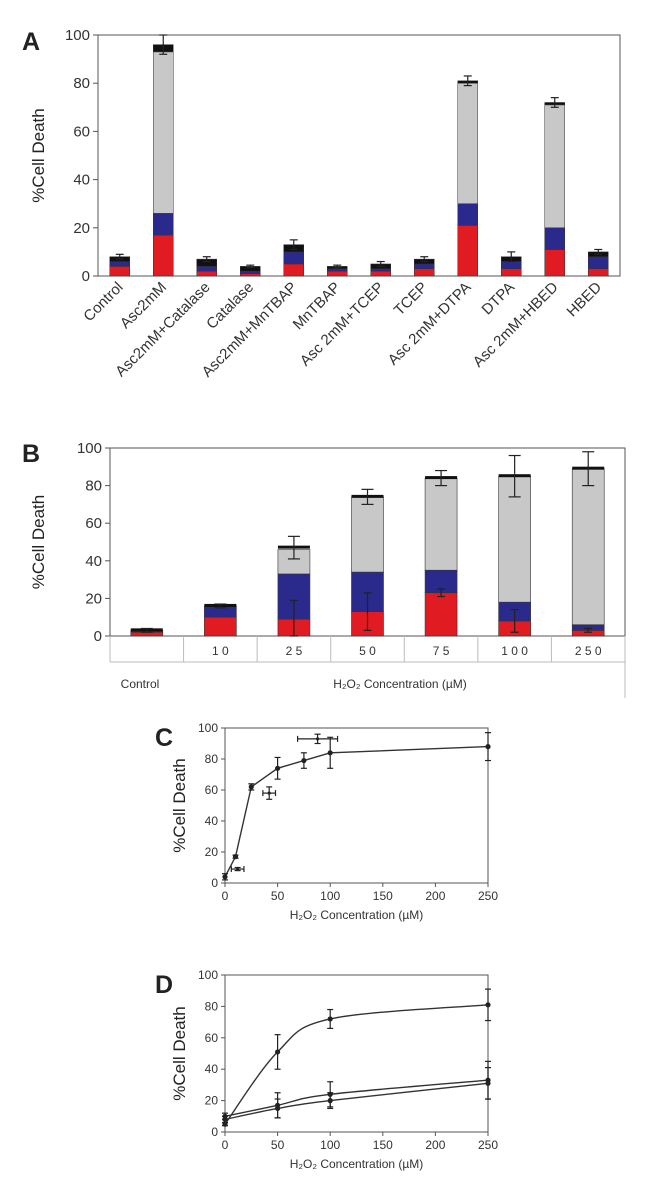 The image size is (669, 1197). I want to click on panel-b-ytick-label: 20, so click(93, 598).